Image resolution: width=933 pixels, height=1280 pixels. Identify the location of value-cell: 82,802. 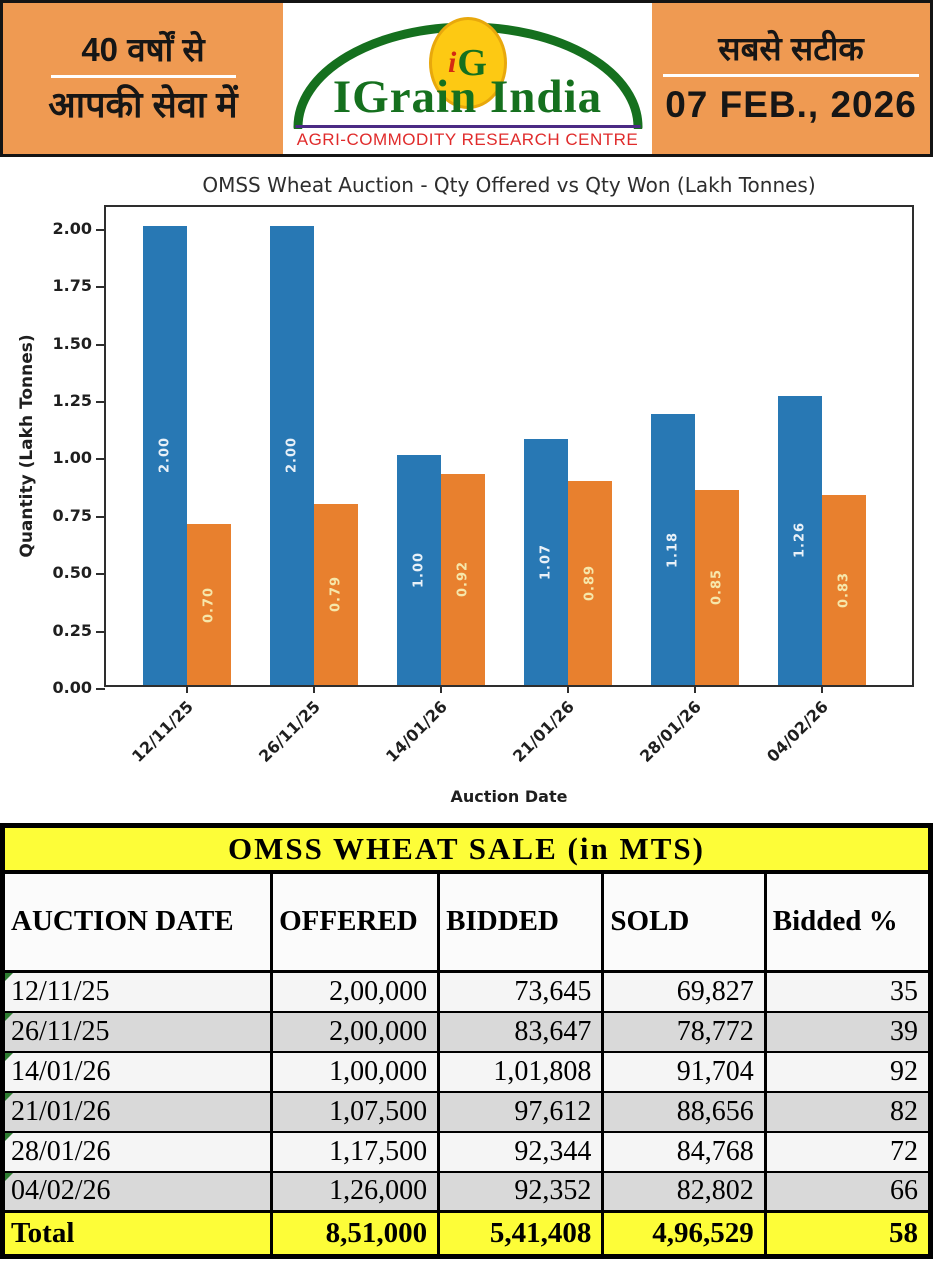
(684, 1191).